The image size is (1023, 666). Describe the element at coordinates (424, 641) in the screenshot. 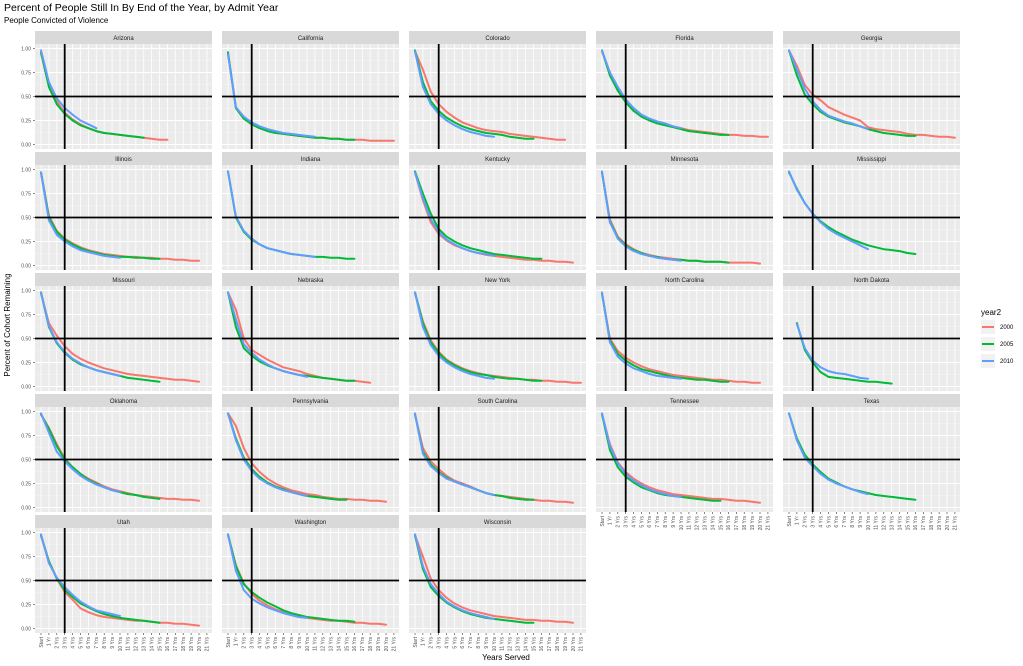

I see `x-tick-label: 1 Yr` at that location.